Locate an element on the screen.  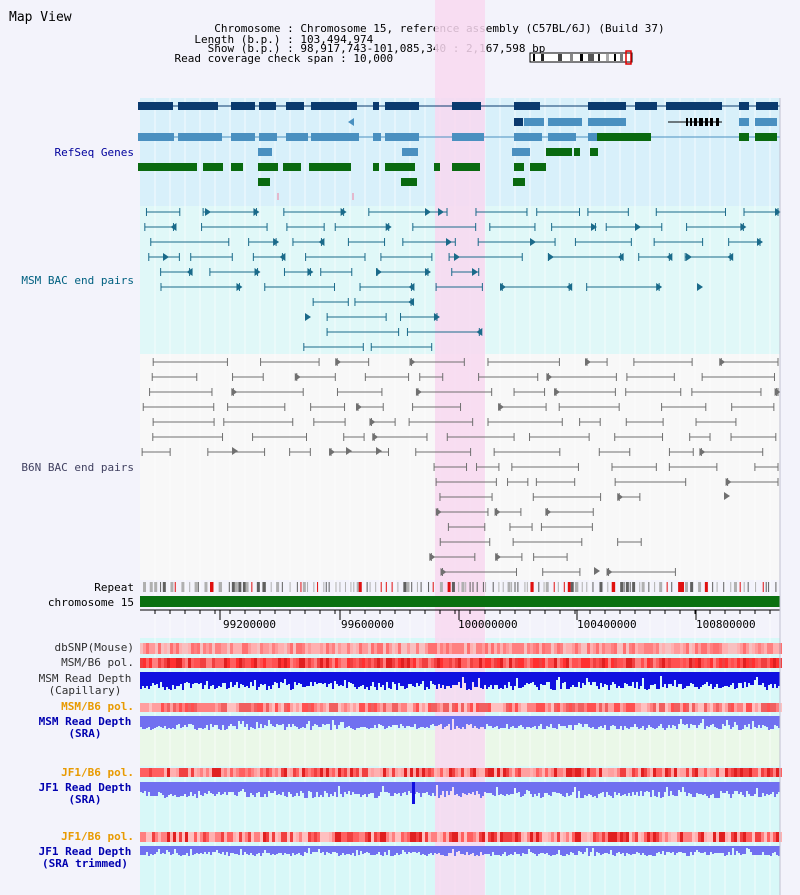
axis-tick-label: 99600000 is located at coordinates (367, 624).